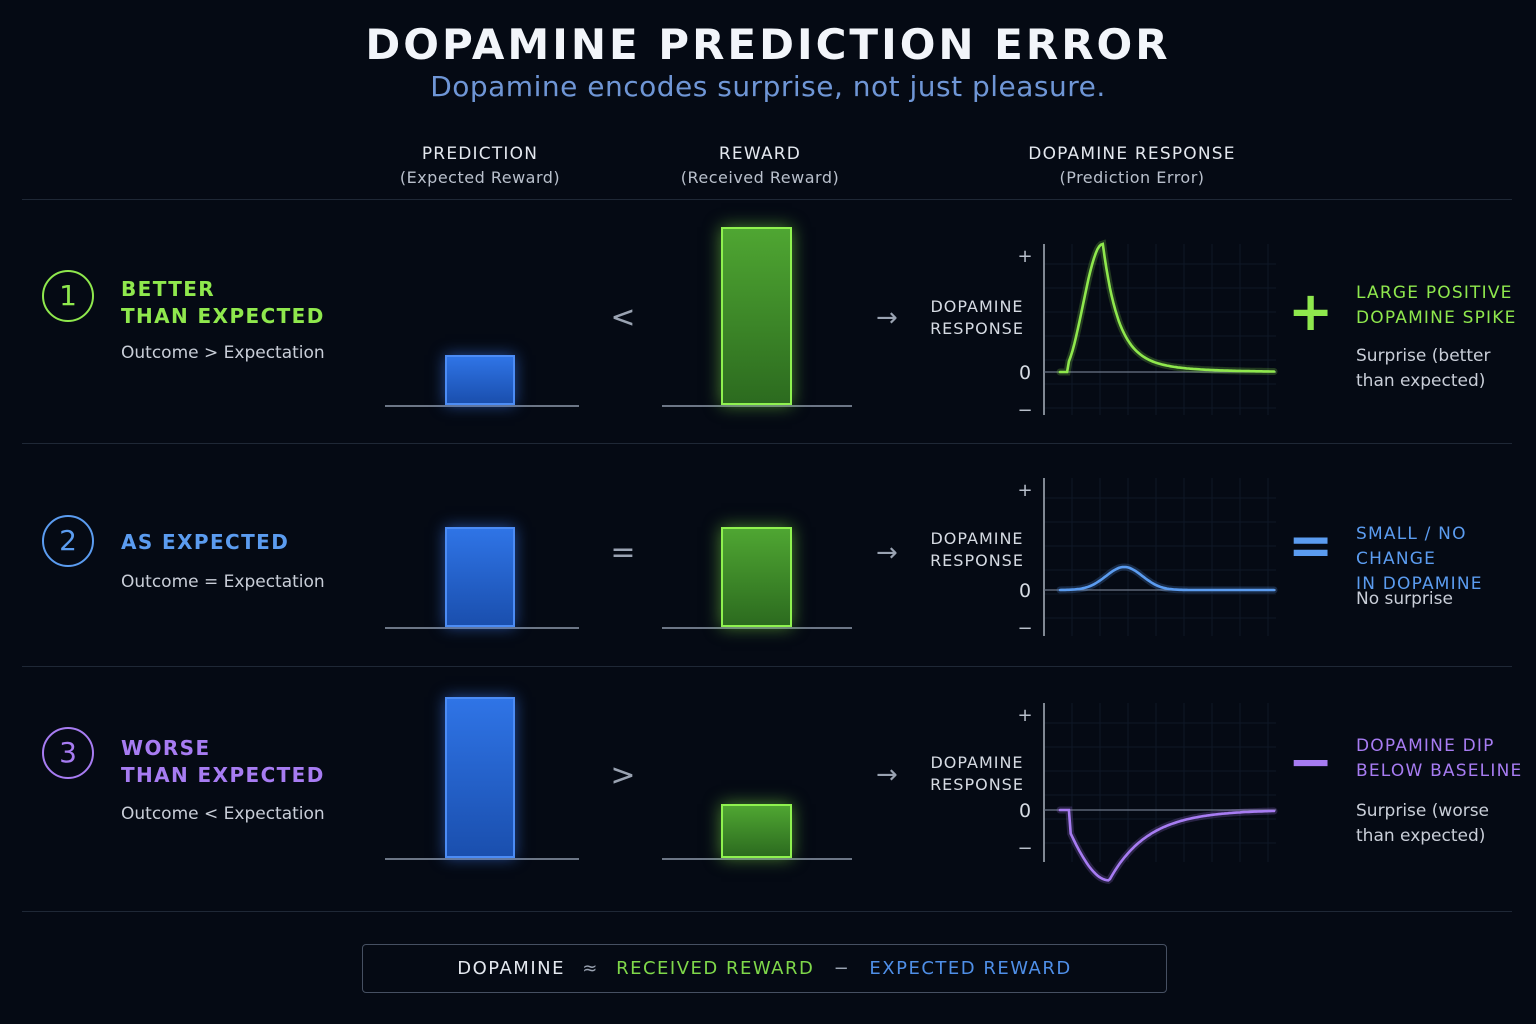 The height and width of the screenshot is (1024, 1536). I want to click on result-note: Surprise (worse than expected), so click(1422, 824).